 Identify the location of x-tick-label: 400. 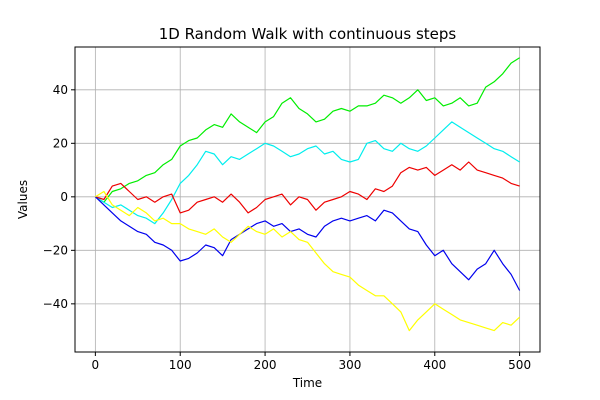
(434, 365).